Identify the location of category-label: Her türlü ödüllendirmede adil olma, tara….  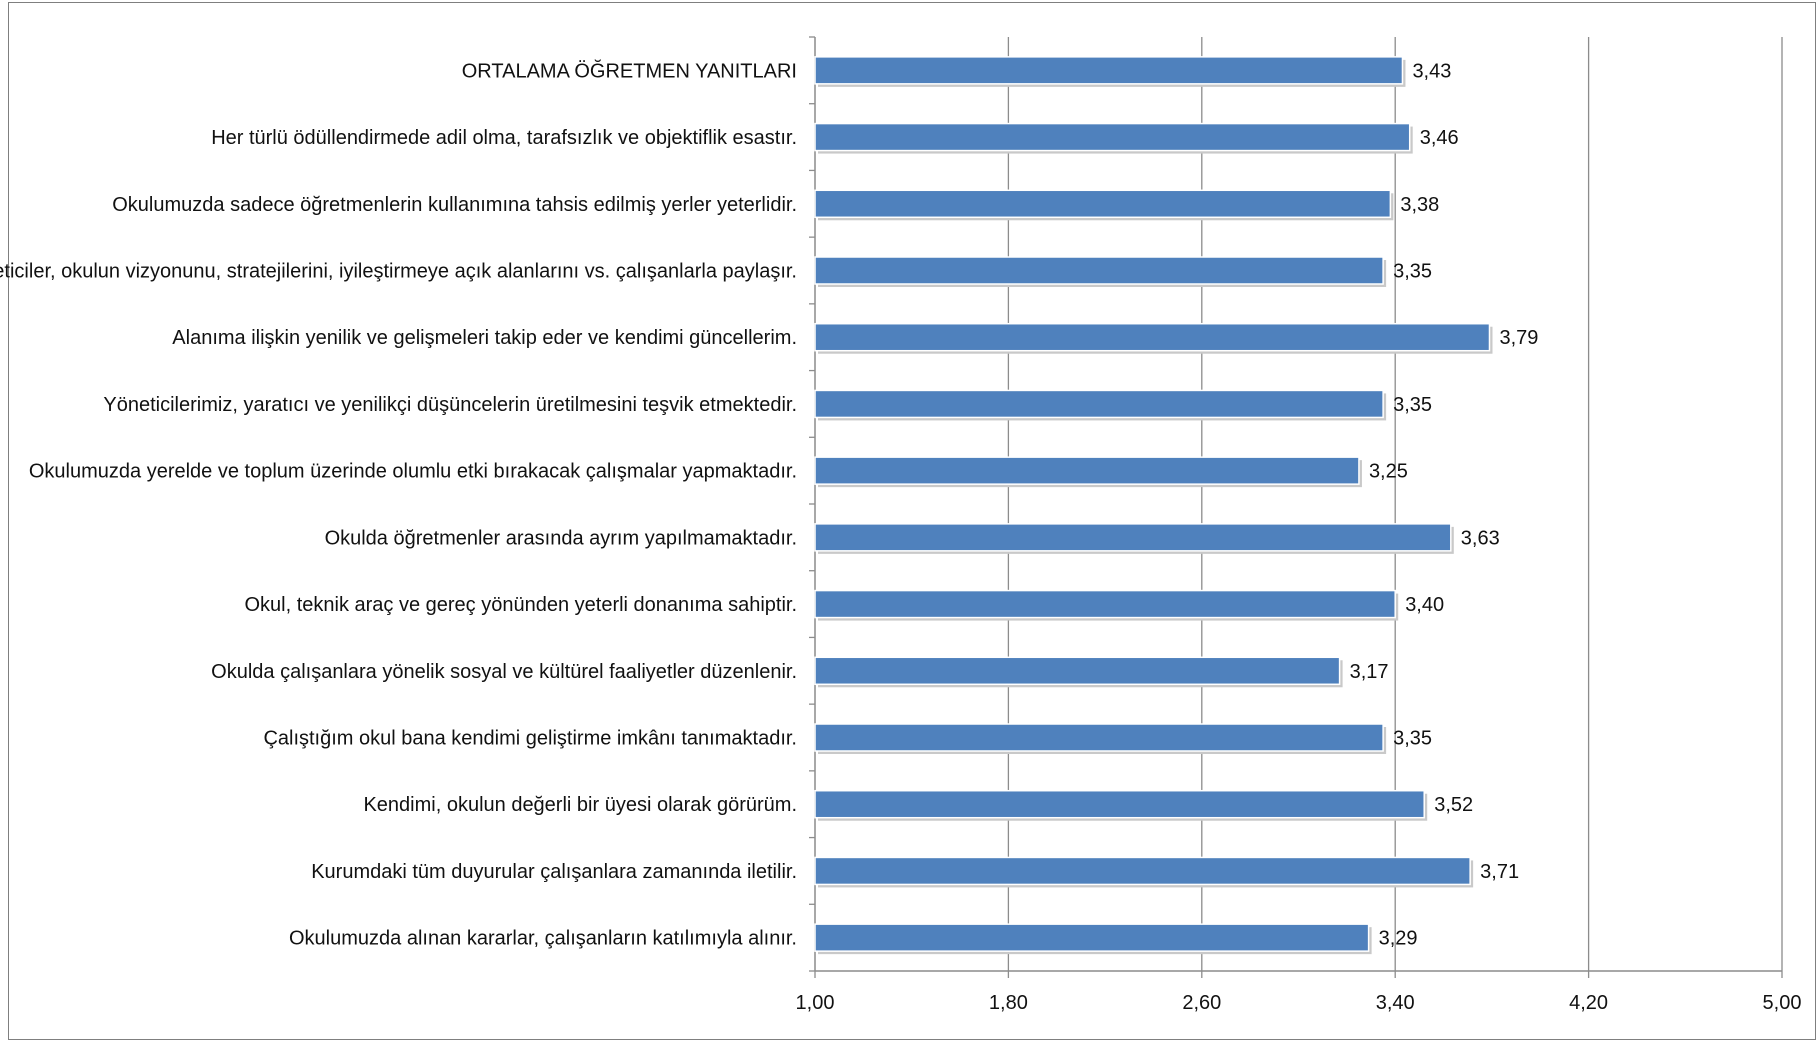
(504, 138).